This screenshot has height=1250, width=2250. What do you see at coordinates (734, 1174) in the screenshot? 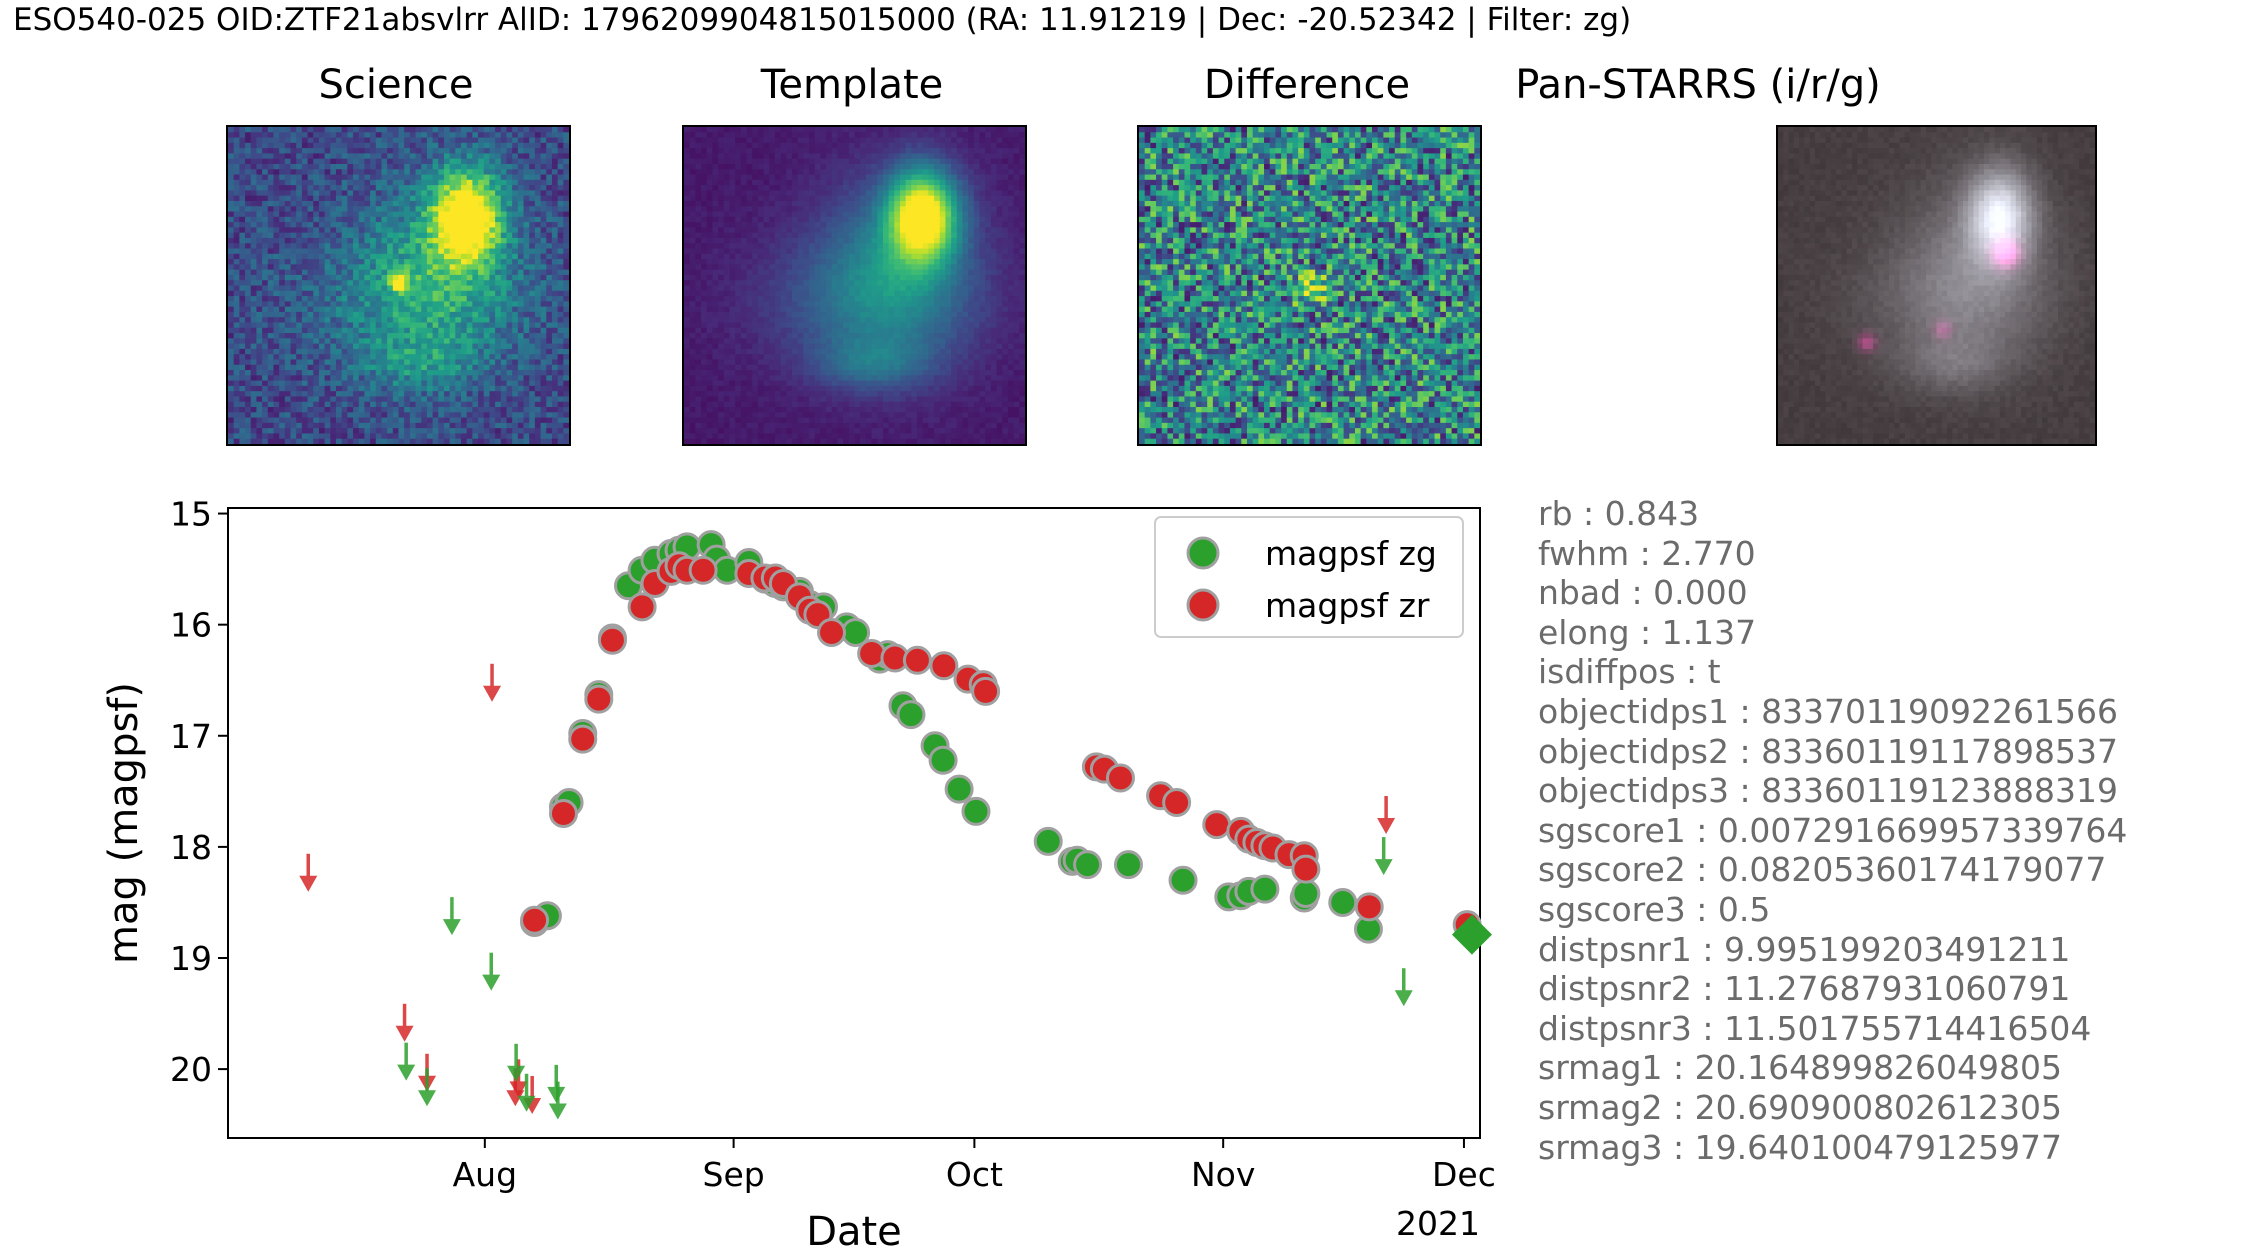
I see `x-tick-label: Sep` at bounding box center [734, 1174].